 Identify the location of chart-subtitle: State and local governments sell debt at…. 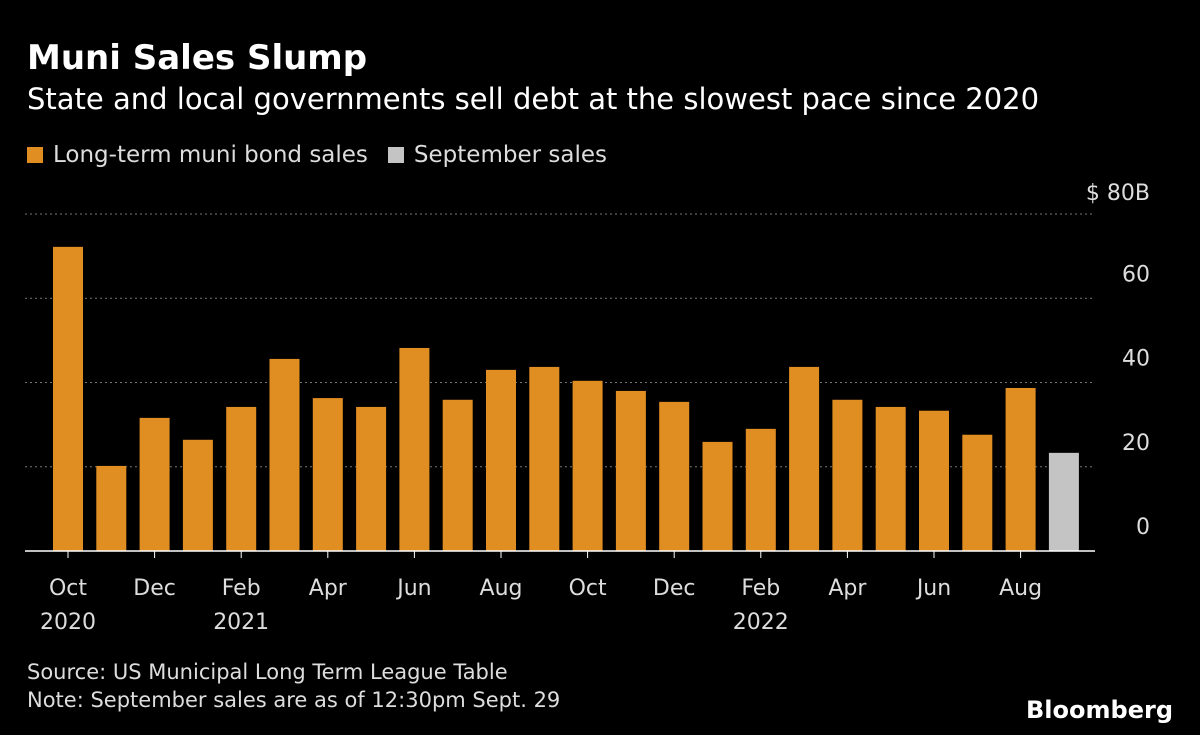
(533, 99).